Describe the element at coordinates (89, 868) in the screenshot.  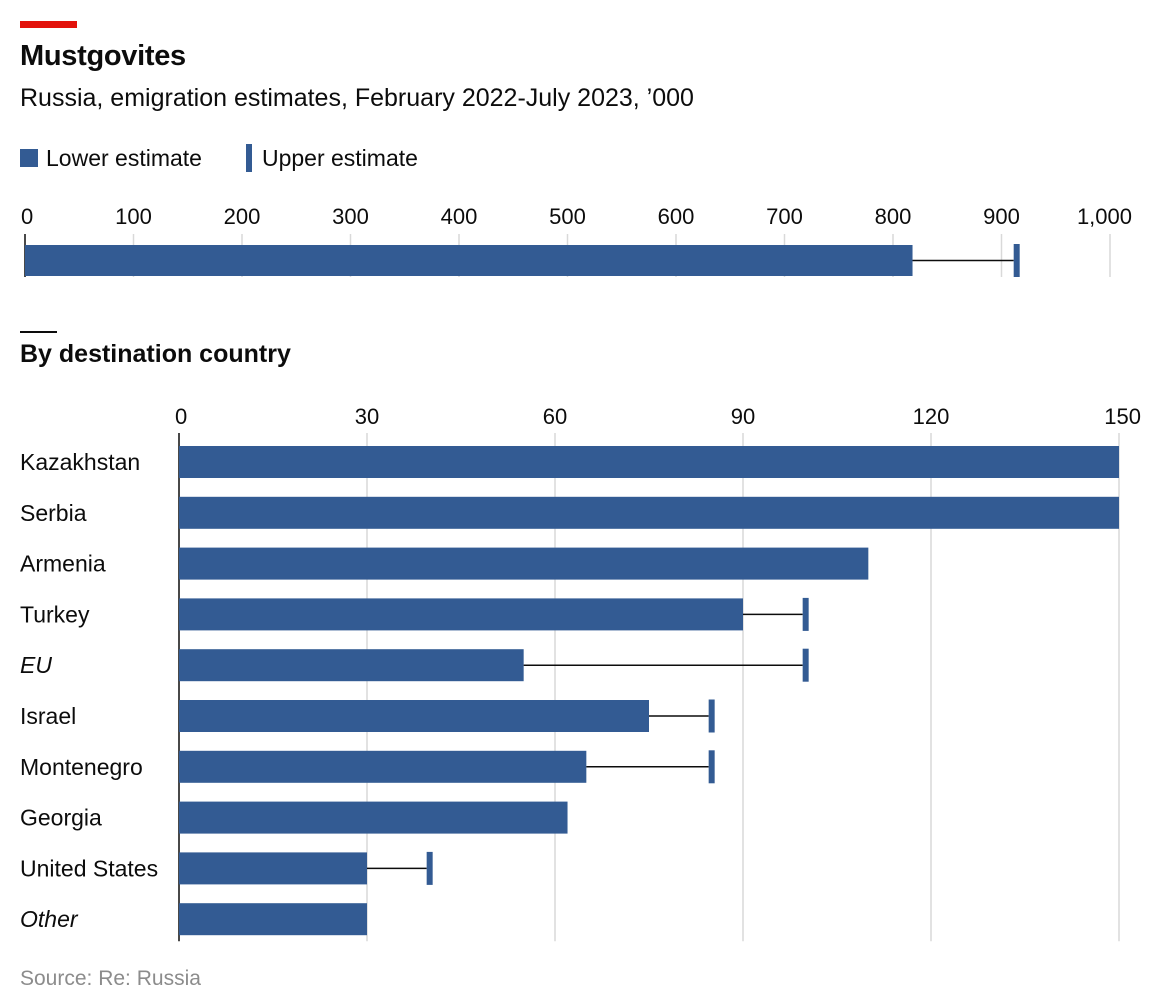
I see `country-category-label: United States` at that location.